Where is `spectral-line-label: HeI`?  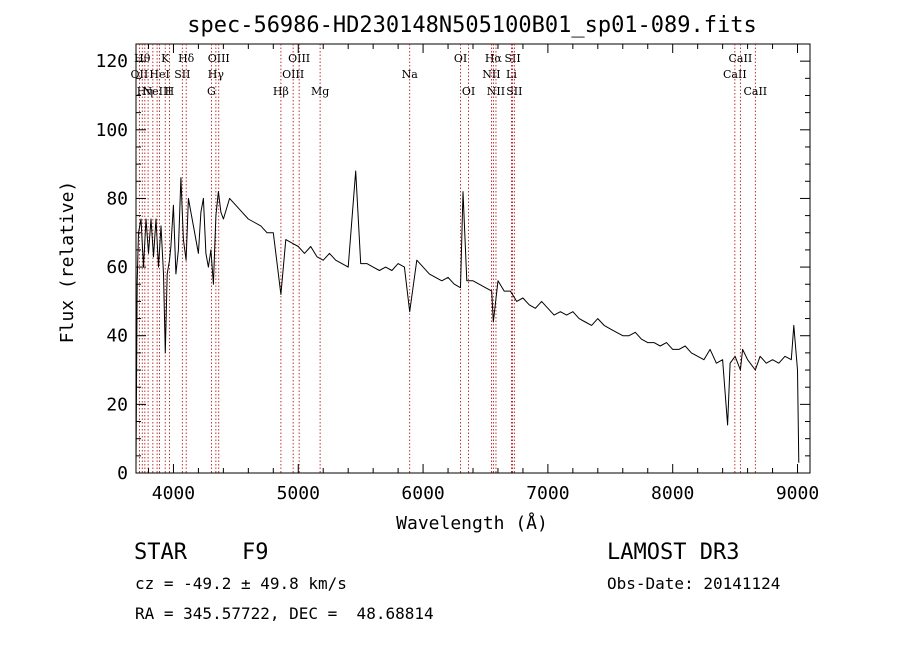
spectral-line-label: HeI is located at coordinates (159, 74).